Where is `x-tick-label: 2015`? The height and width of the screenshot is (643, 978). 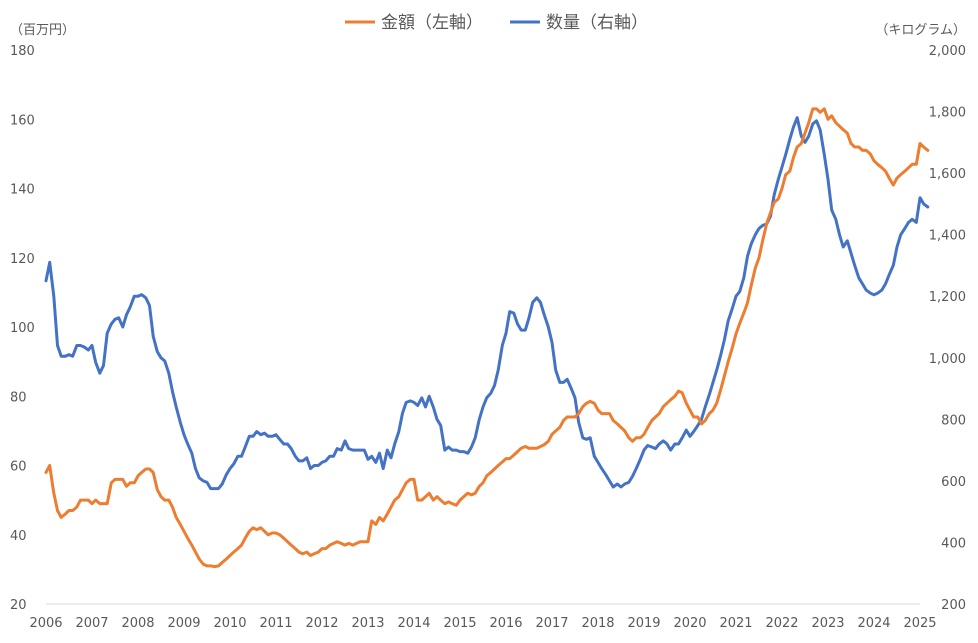 x-tick-label: 2015 is located at coordinates (459, 623).